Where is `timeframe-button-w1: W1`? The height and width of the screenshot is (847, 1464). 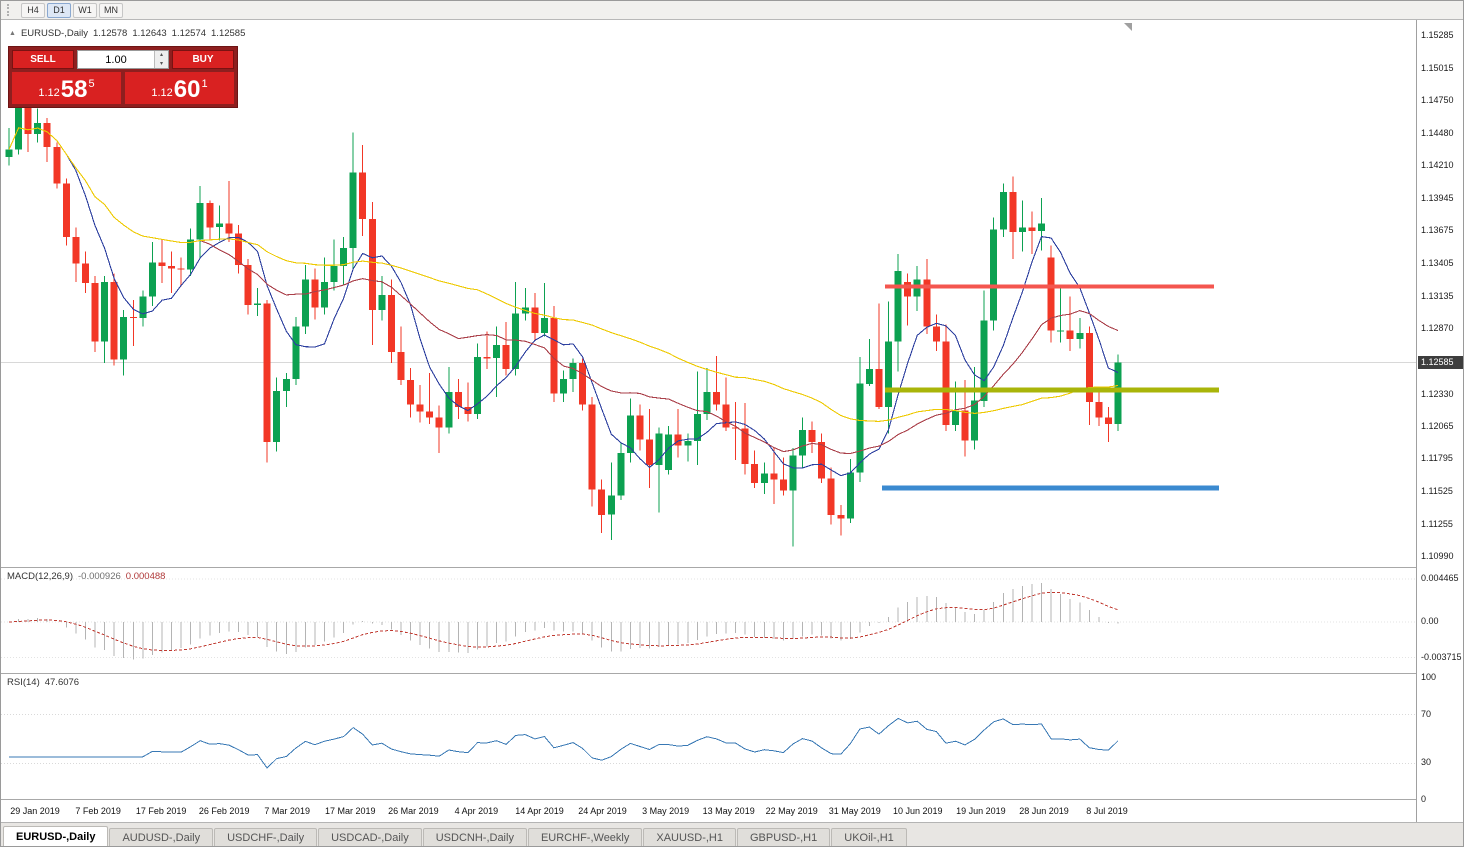 timeframe-button-w1: W1 is located at coordinates (85, 10).